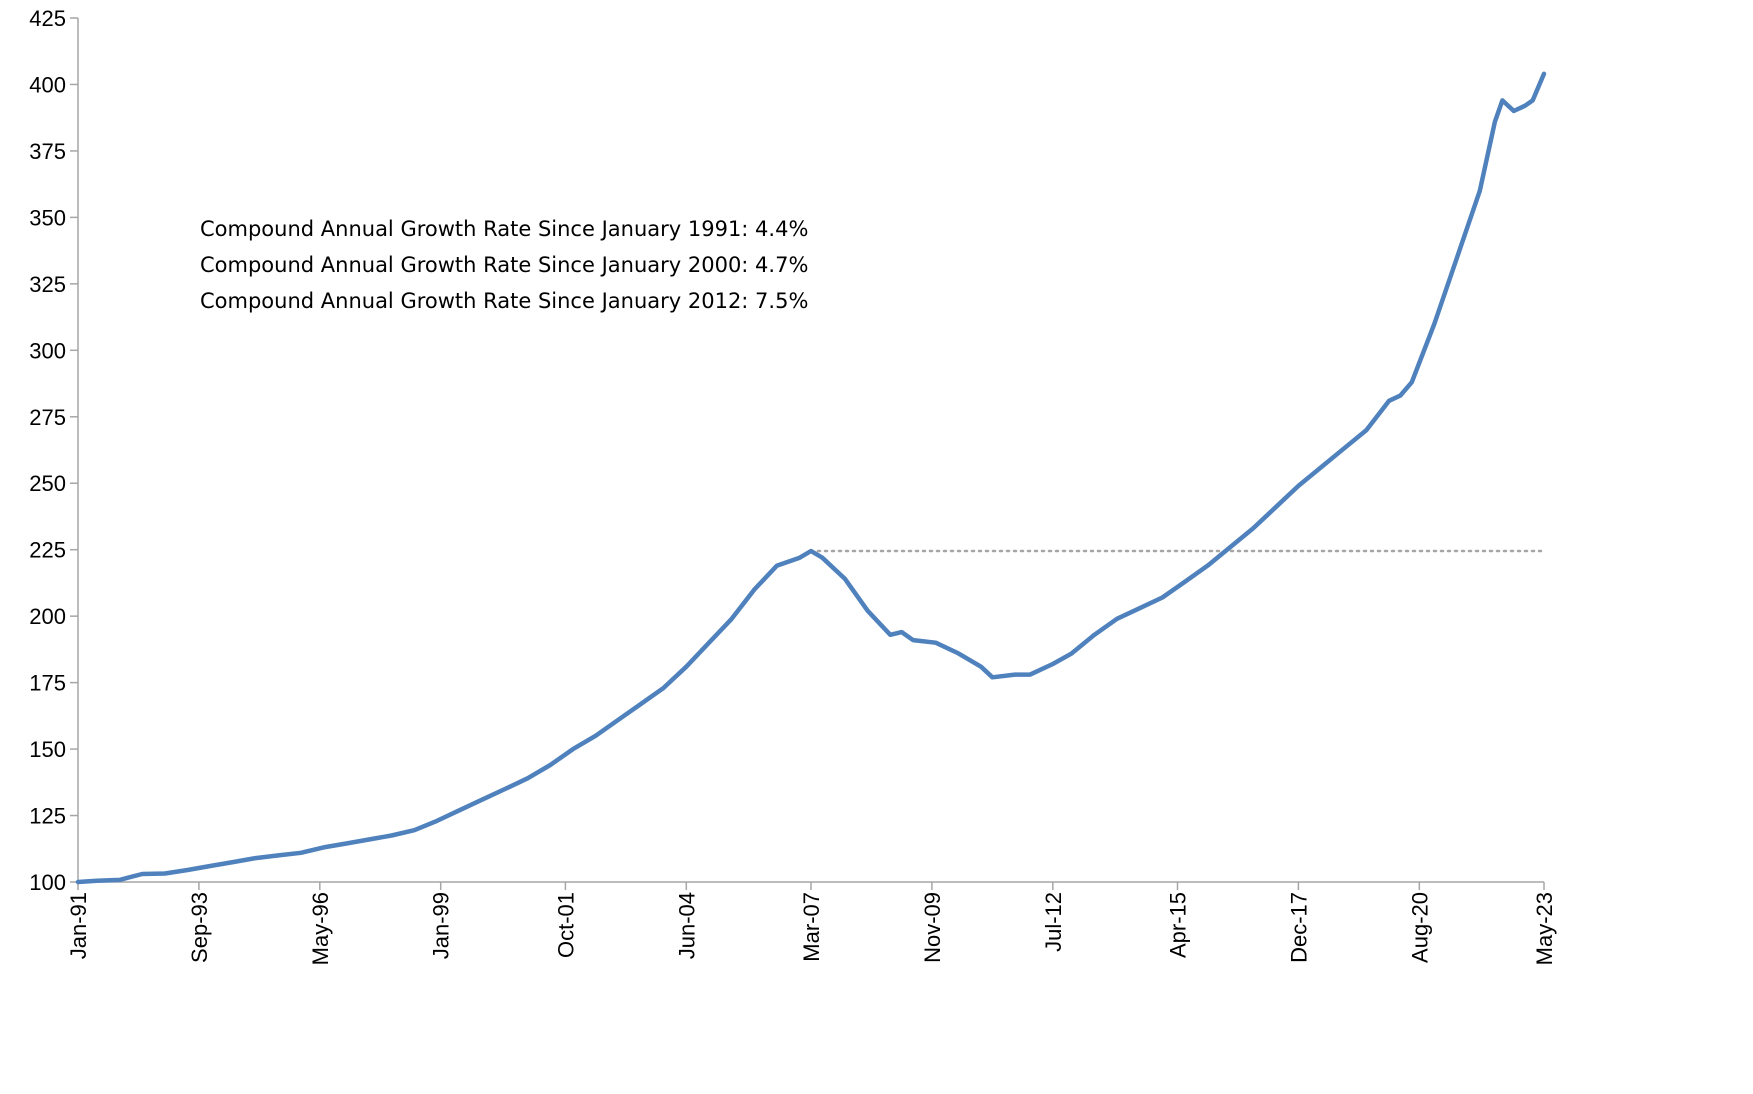  I want to click on x-tick-label: Jun-04, so click(686, 925).